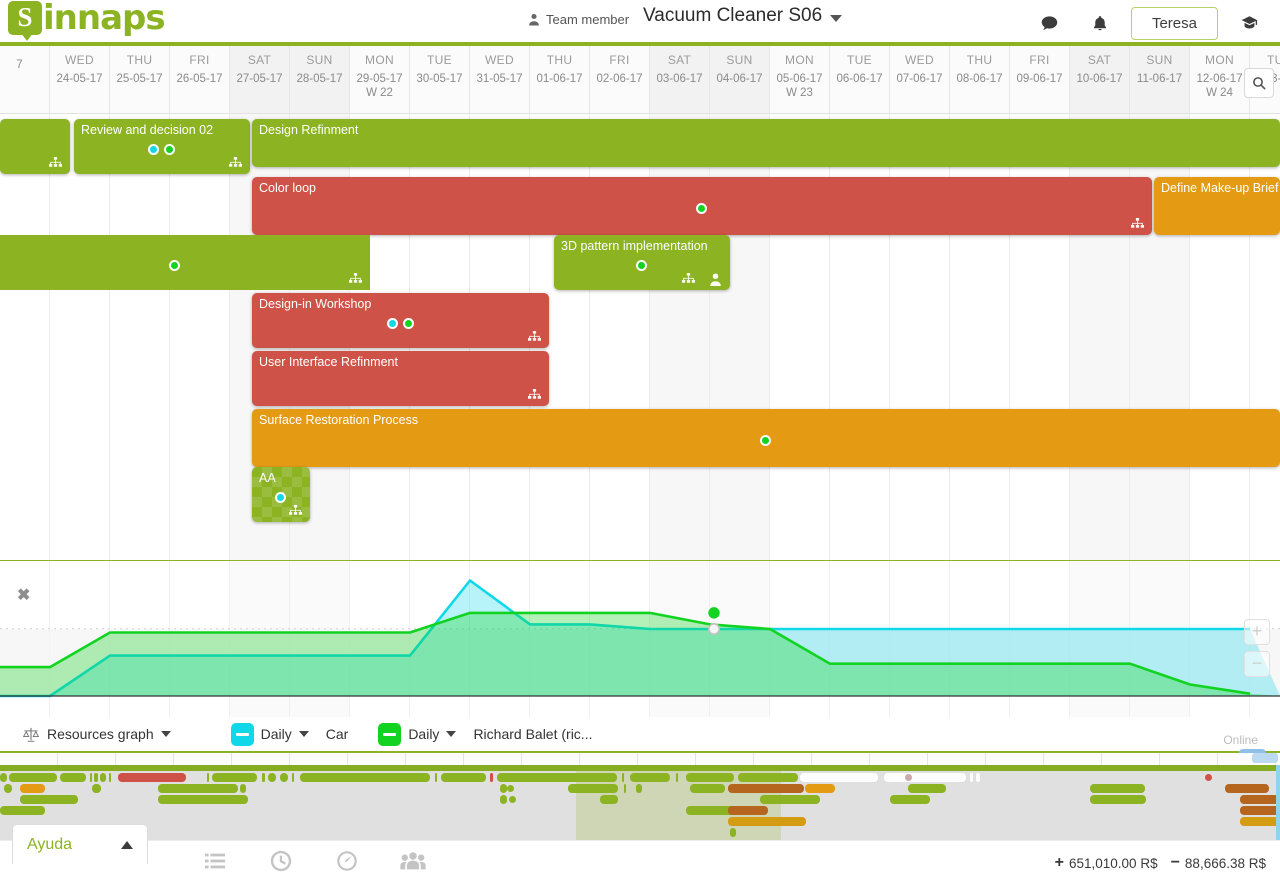 Image resolution: width=1280 pixels, height=881 pixels. I want to click on gantt-task-bar: Color loop, so click(702, 206).